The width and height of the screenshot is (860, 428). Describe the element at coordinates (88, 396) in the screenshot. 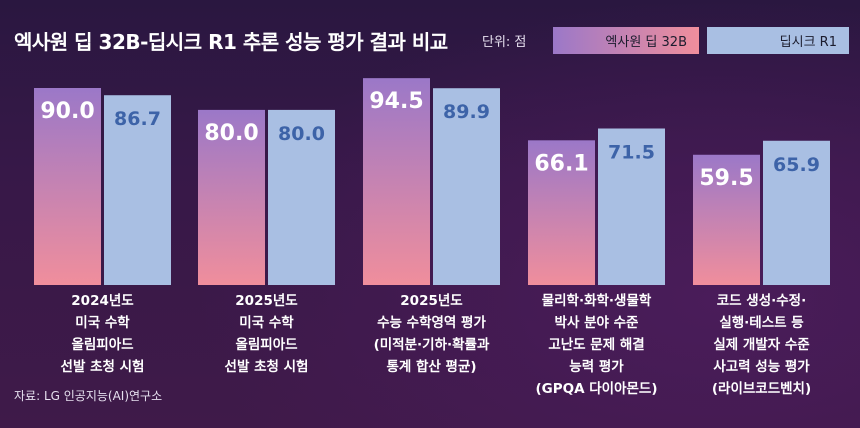

I see `source-note: 자료: LG 인공지능(AI)연구소` at that location.